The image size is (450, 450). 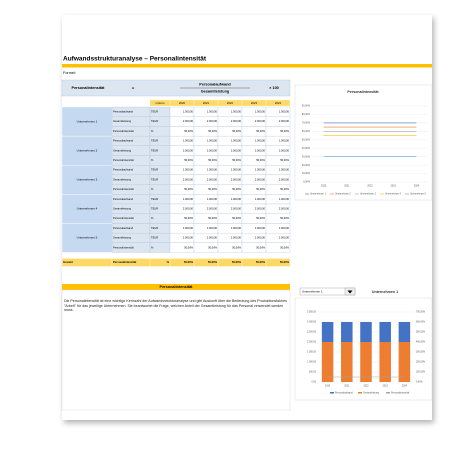 What do you see at coordinates (306, 114) in the screenshot?
I see `y-tick-label: 80,00%` at bounding box center [306, 114].